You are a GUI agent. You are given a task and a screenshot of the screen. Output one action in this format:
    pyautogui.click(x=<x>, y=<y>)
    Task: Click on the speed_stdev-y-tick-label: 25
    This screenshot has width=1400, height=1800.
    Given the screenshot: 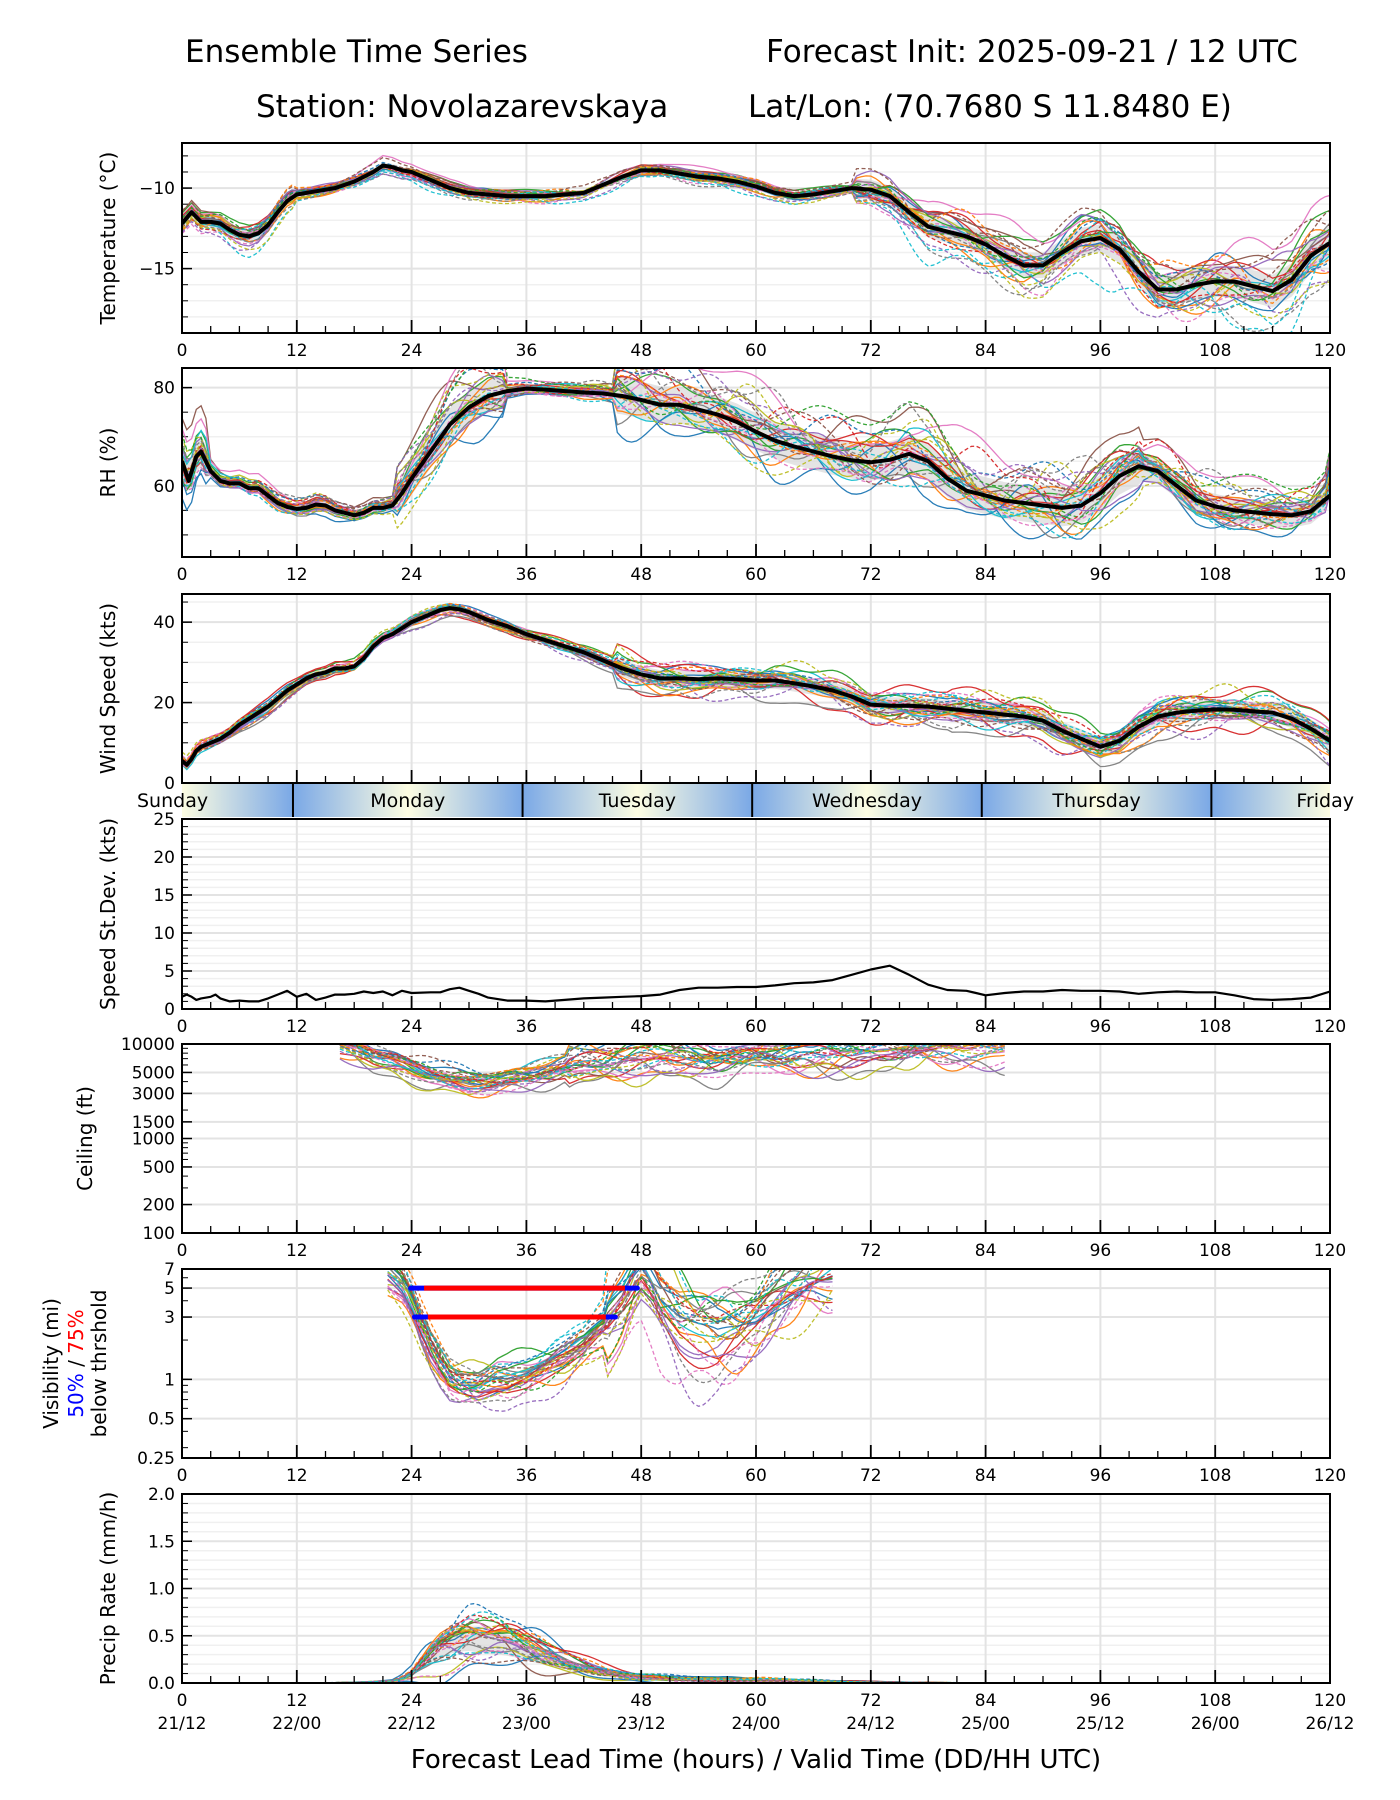 What is the action you would take?
    pyautogui.click(x=164, y=820)
    